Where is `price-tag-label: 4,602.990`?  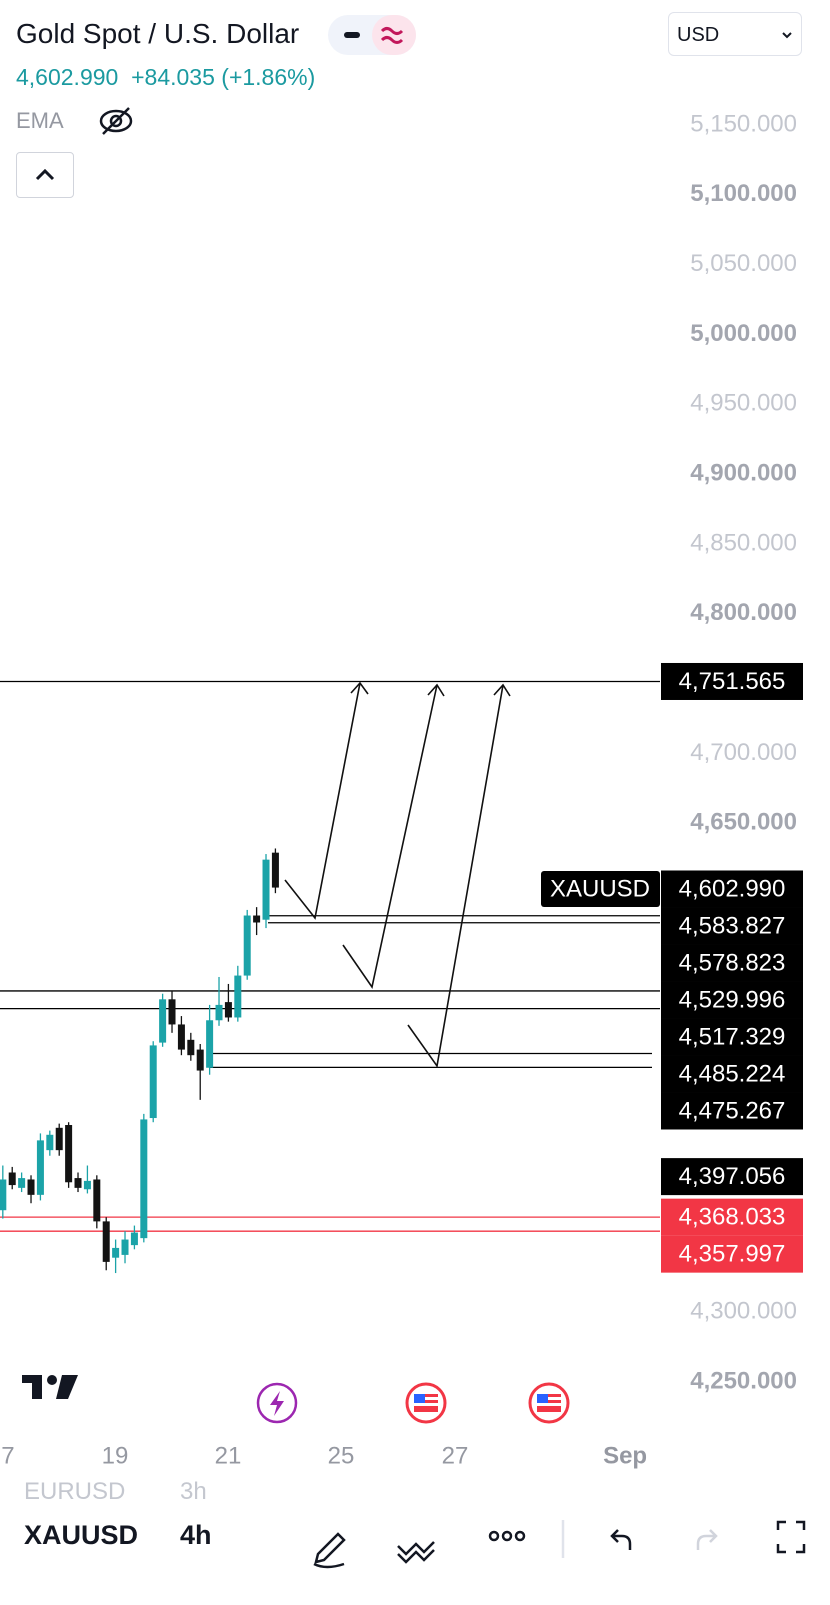
price-tag-label: 4,602.990 is located at coordinates (732, 888).